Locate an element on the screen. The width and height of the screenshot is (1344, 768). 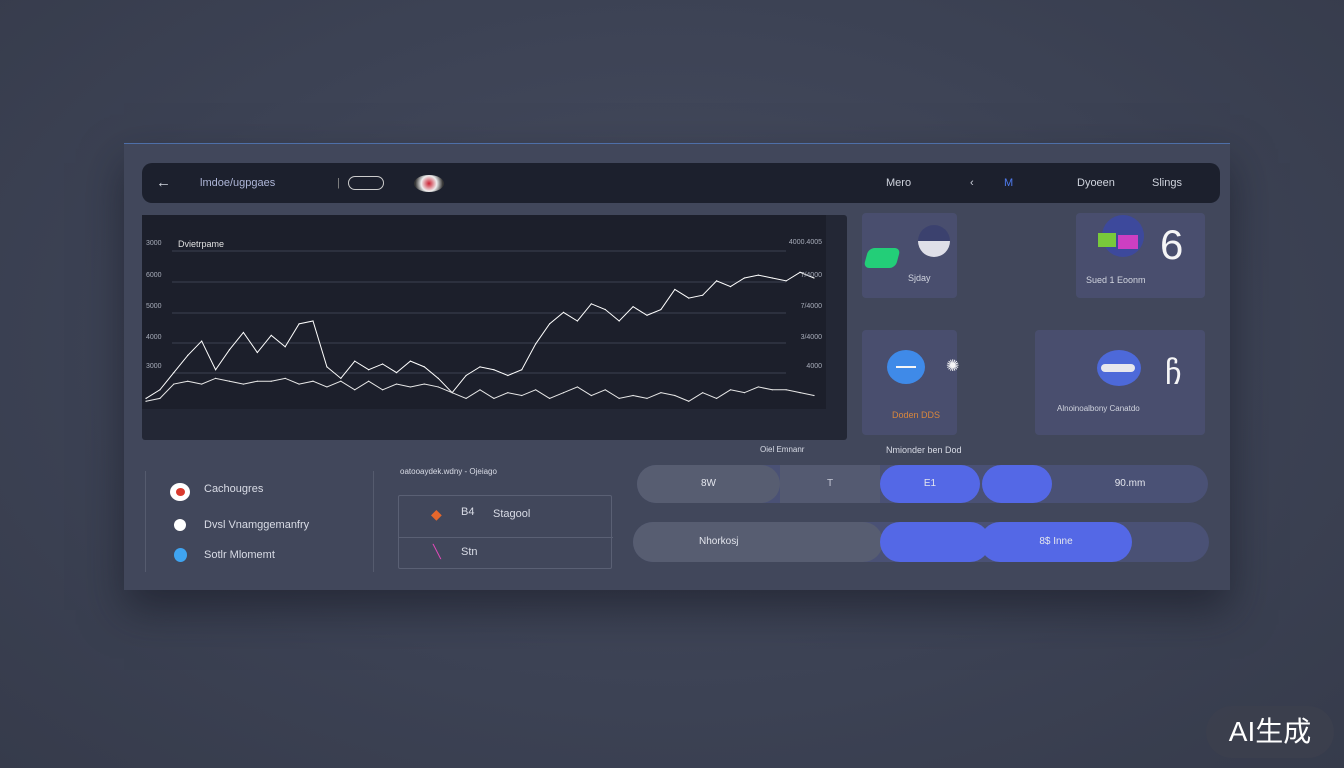
pill-button: T is located at coordinates (830, 484).